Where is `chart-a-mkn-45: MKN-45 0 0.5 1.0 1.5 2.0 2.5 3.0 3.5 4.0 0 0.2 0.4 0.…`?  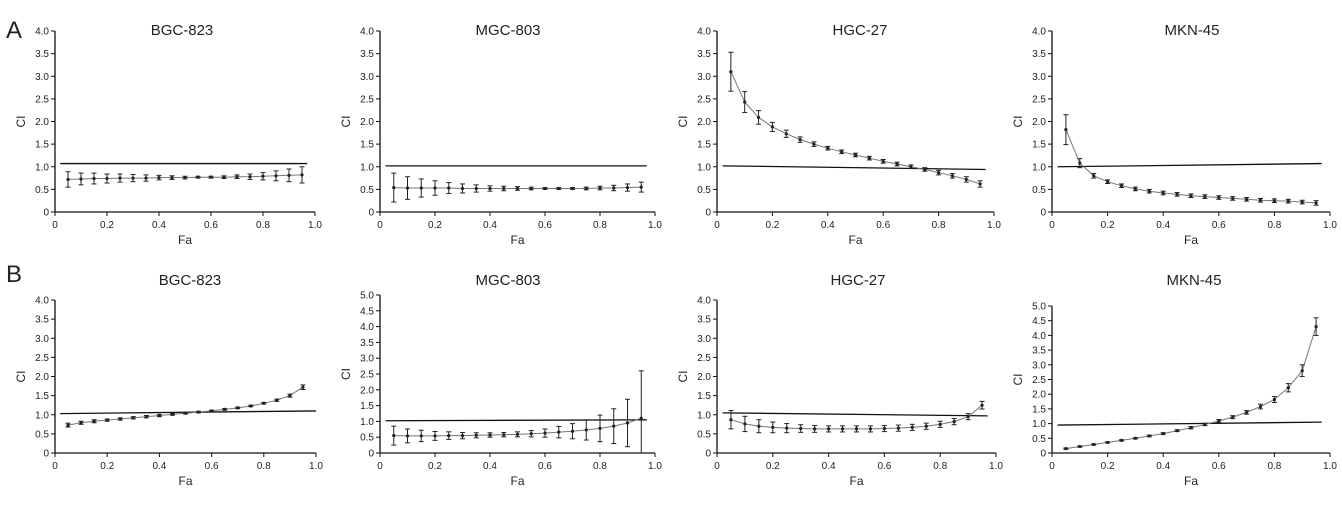 chart-a-mkn-45: MKN-45 0 0.5 1.0 1.5 2.0 2.5 3.0 3.5 4.0 0 0.2 0.4 0.… is located at coordinates (1174, 134).